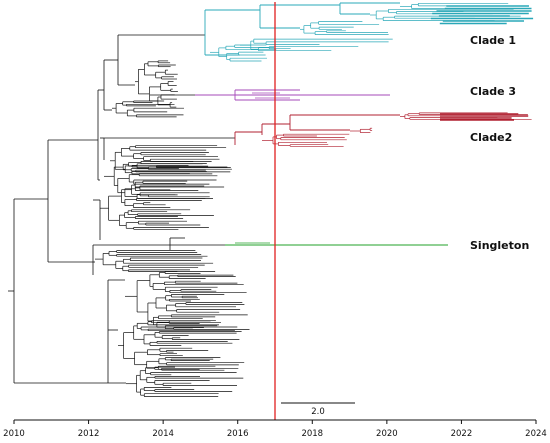 The width and height of the screenshot is (550, 443). I want to click on axis-tick-label: 2020, so click(387, 434).